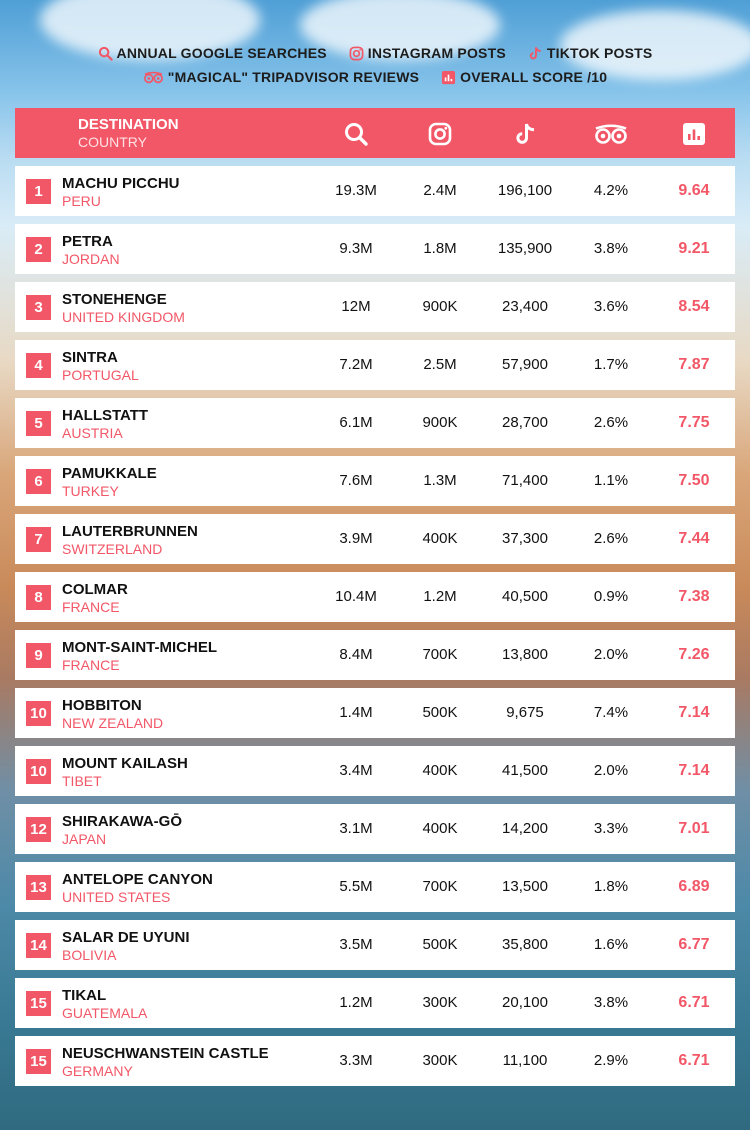 Image resolution: width=750 pixels, height=1130 pixels. Describe the element at coordinates (109, 473) in the screenshot. I see `destination-name: PAMUKKALE` at that location.